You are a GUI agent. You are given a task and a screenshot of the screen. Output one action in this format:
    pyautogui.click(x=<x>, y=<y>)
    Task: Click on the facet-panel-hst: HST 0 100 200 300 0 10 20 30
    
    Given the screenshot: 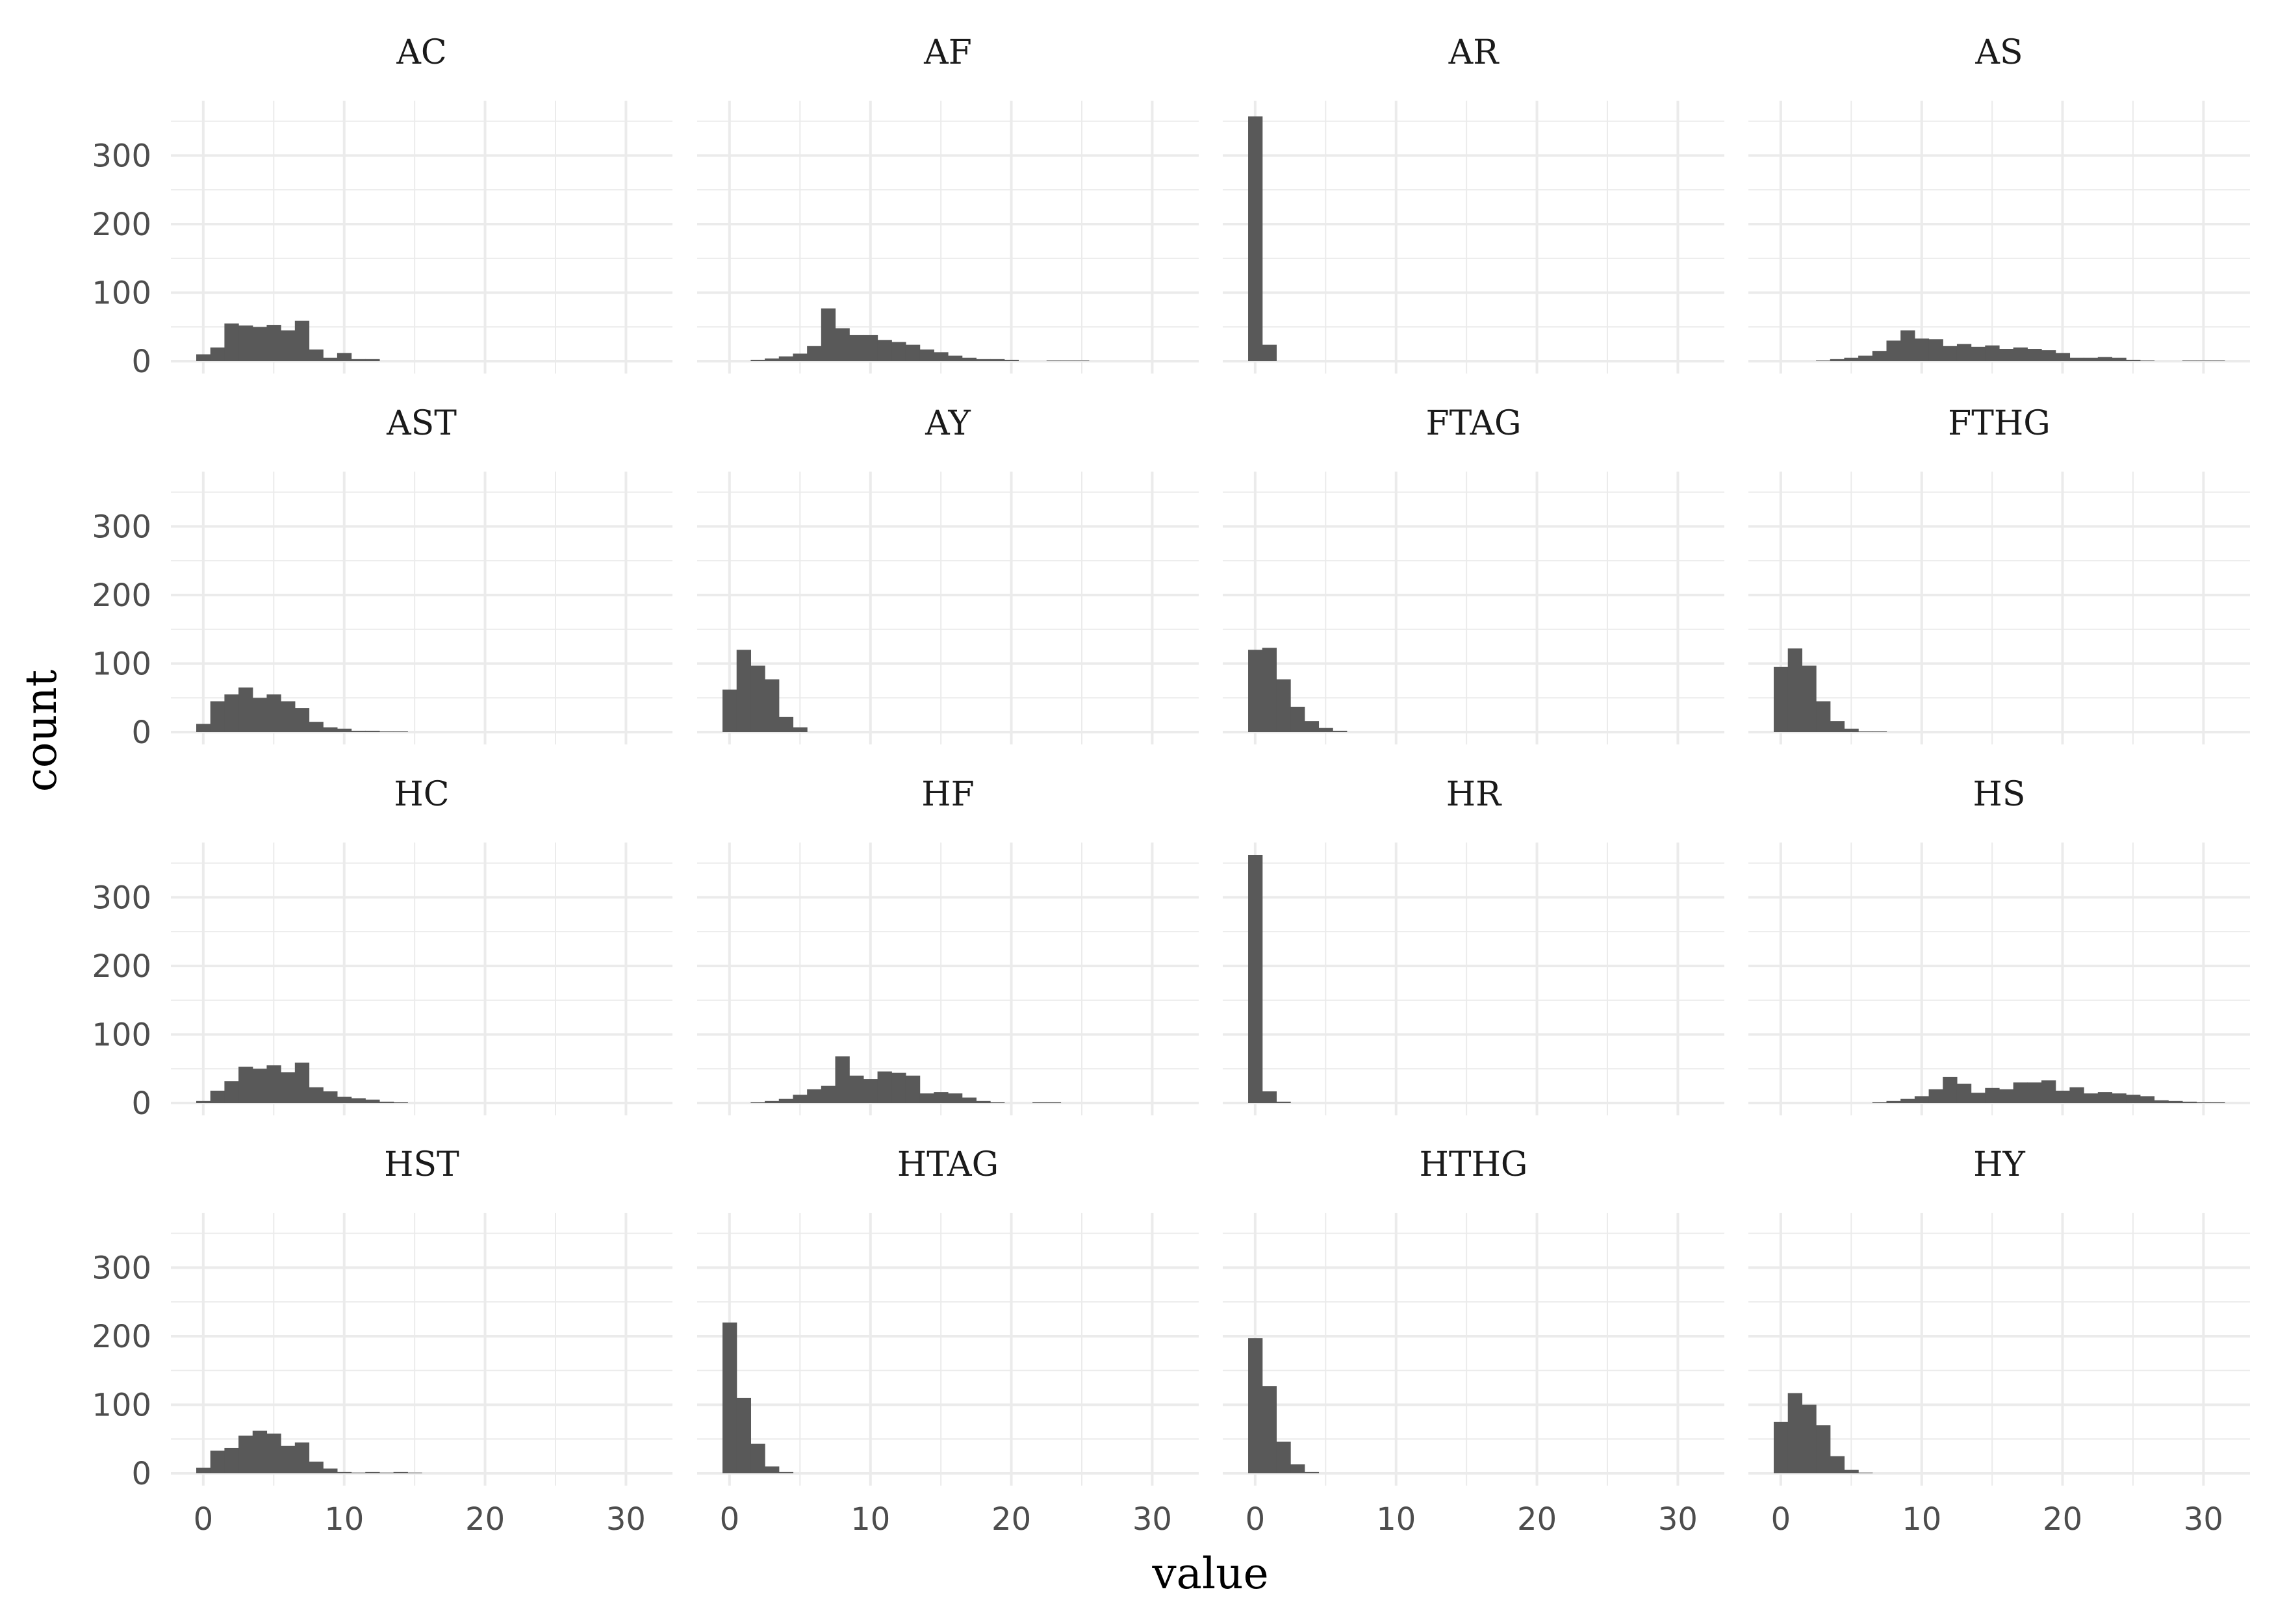 What is the action you would take?
    pyautogui.click(x=382, y=1341)
    